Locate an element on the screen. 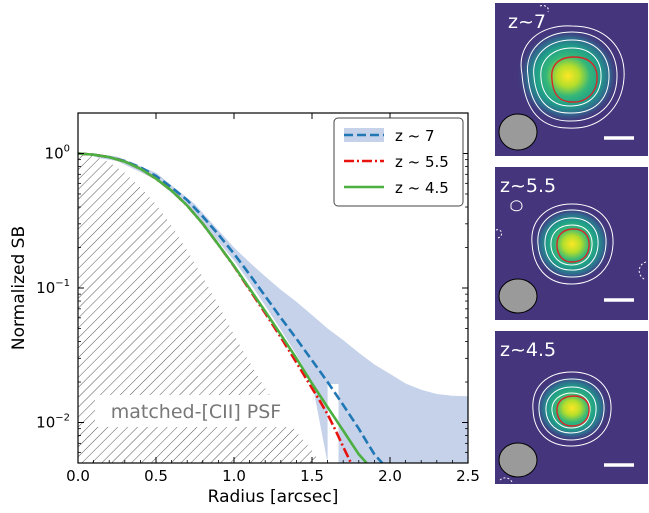 This screenshot has height=513, width=649. dashed-contours is located at coordinates (571, 255).